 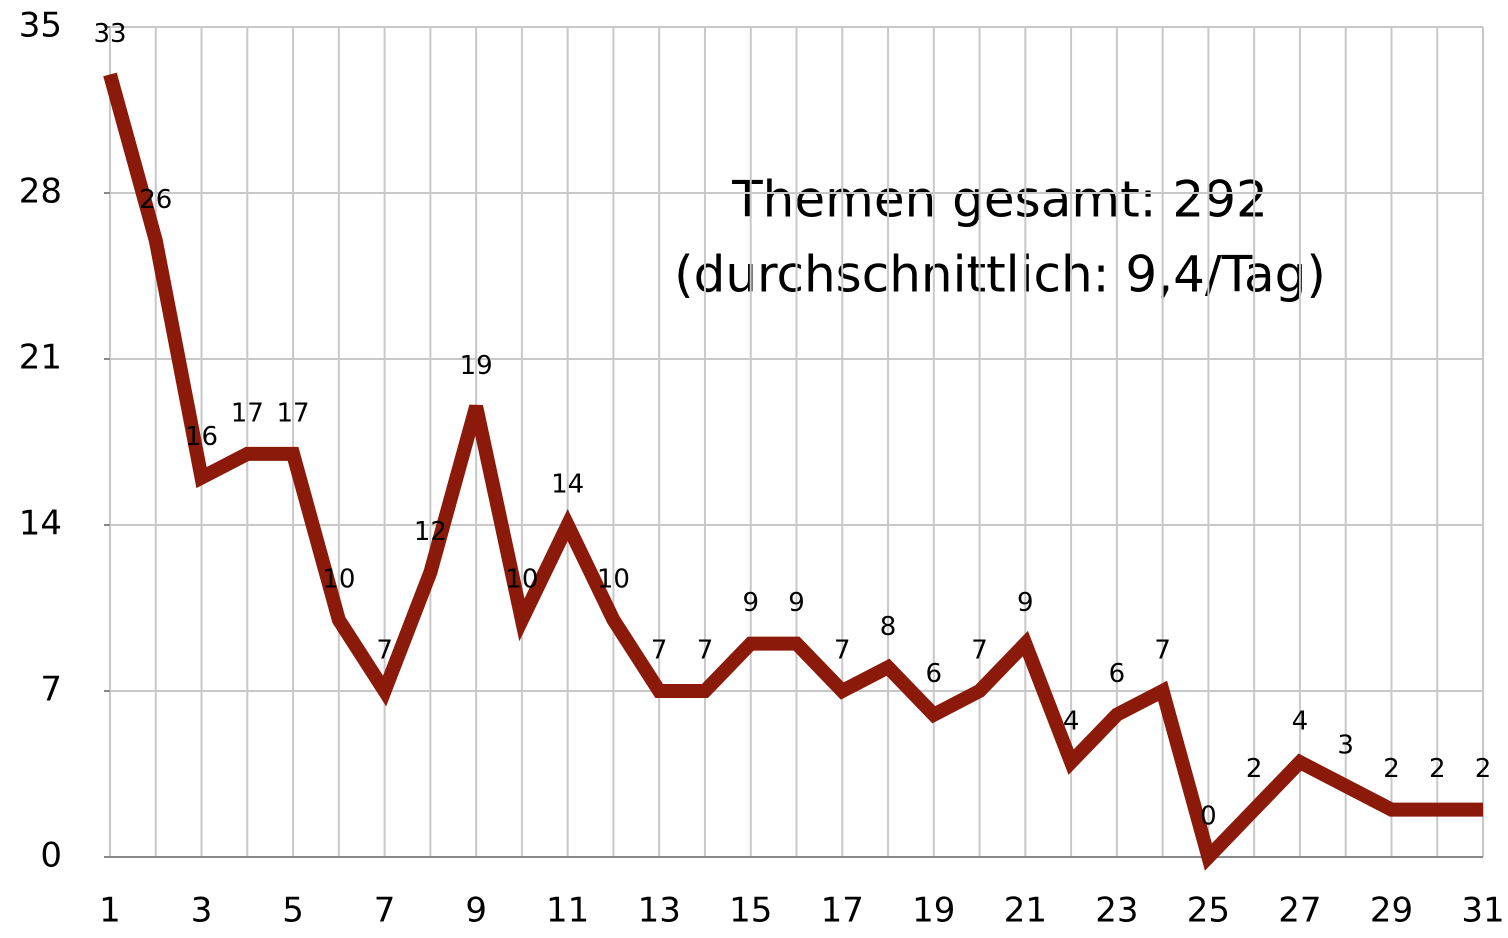 I want to click on data-label: 26, so click(x=155, y=200).